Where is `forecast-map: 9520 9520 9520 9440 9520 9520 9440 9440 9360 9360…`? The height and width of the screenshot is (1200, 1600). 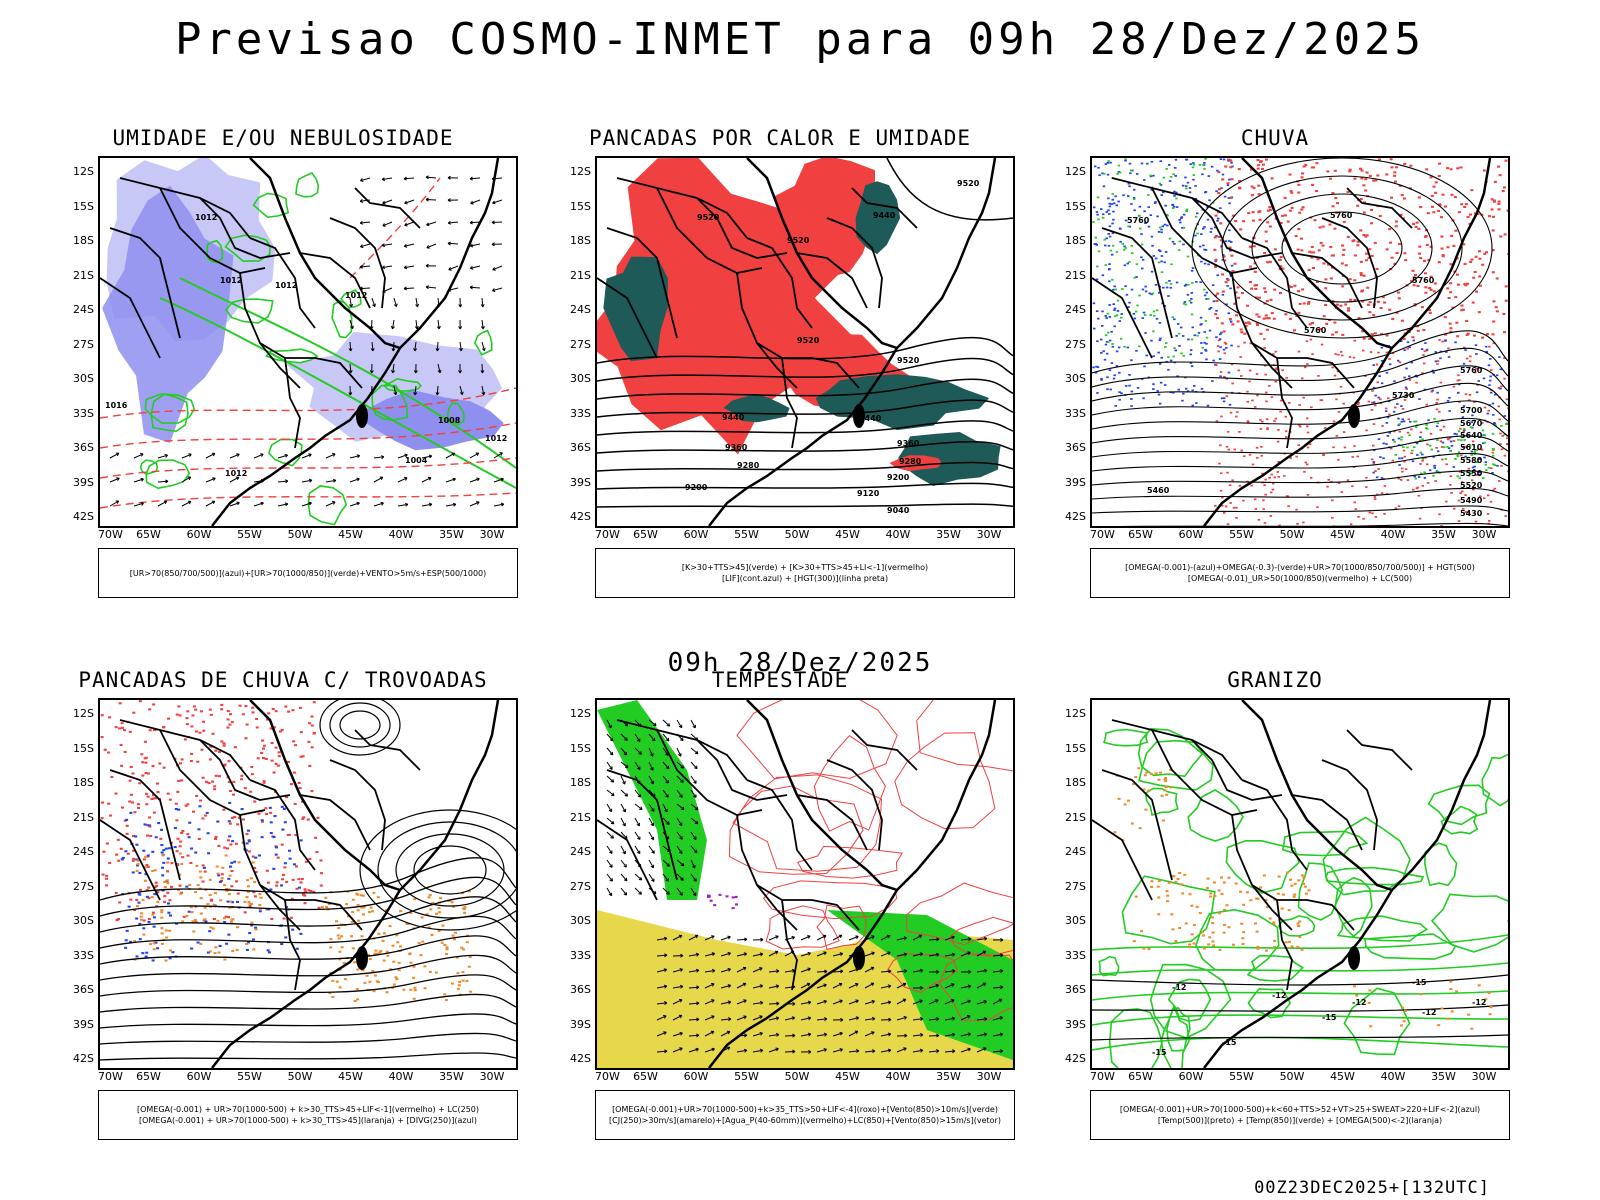
forecast-map: 9520 9520 9520 9440 9520 9520 9440 9440 9360 9360… is located at coordinates (805, 342).